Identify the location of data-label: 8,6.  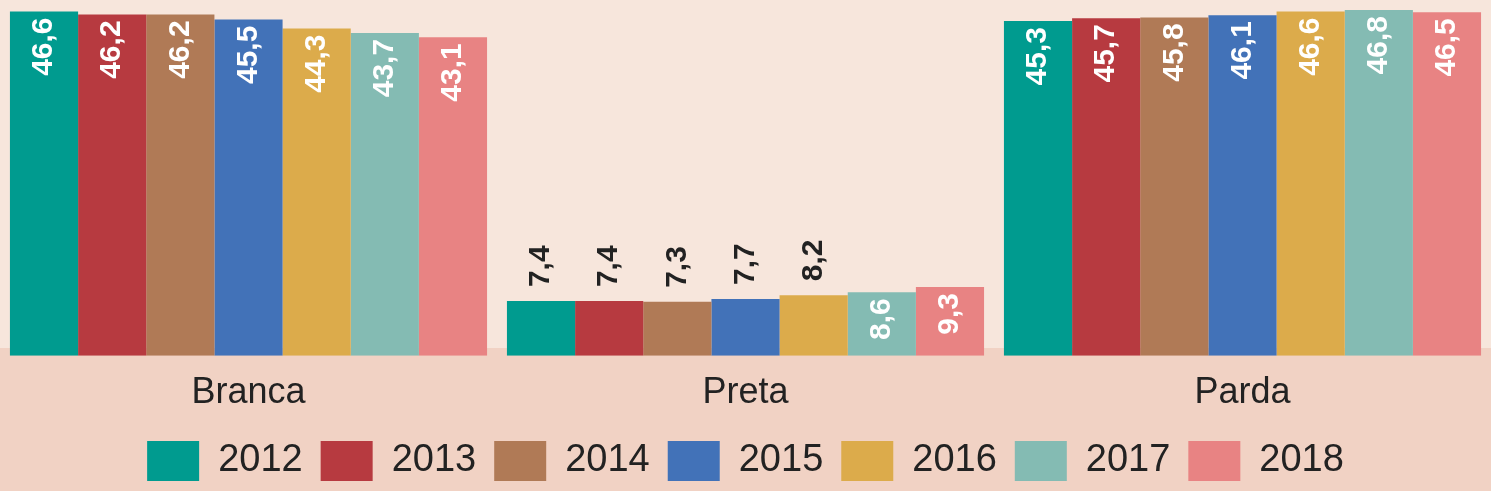
(880, 319).